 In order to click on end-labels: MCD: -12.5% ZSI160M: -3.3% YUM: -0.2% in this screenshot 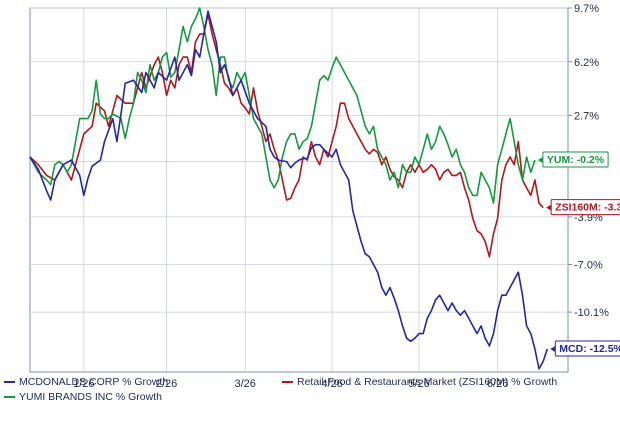, I will do `click(578, 254)`.